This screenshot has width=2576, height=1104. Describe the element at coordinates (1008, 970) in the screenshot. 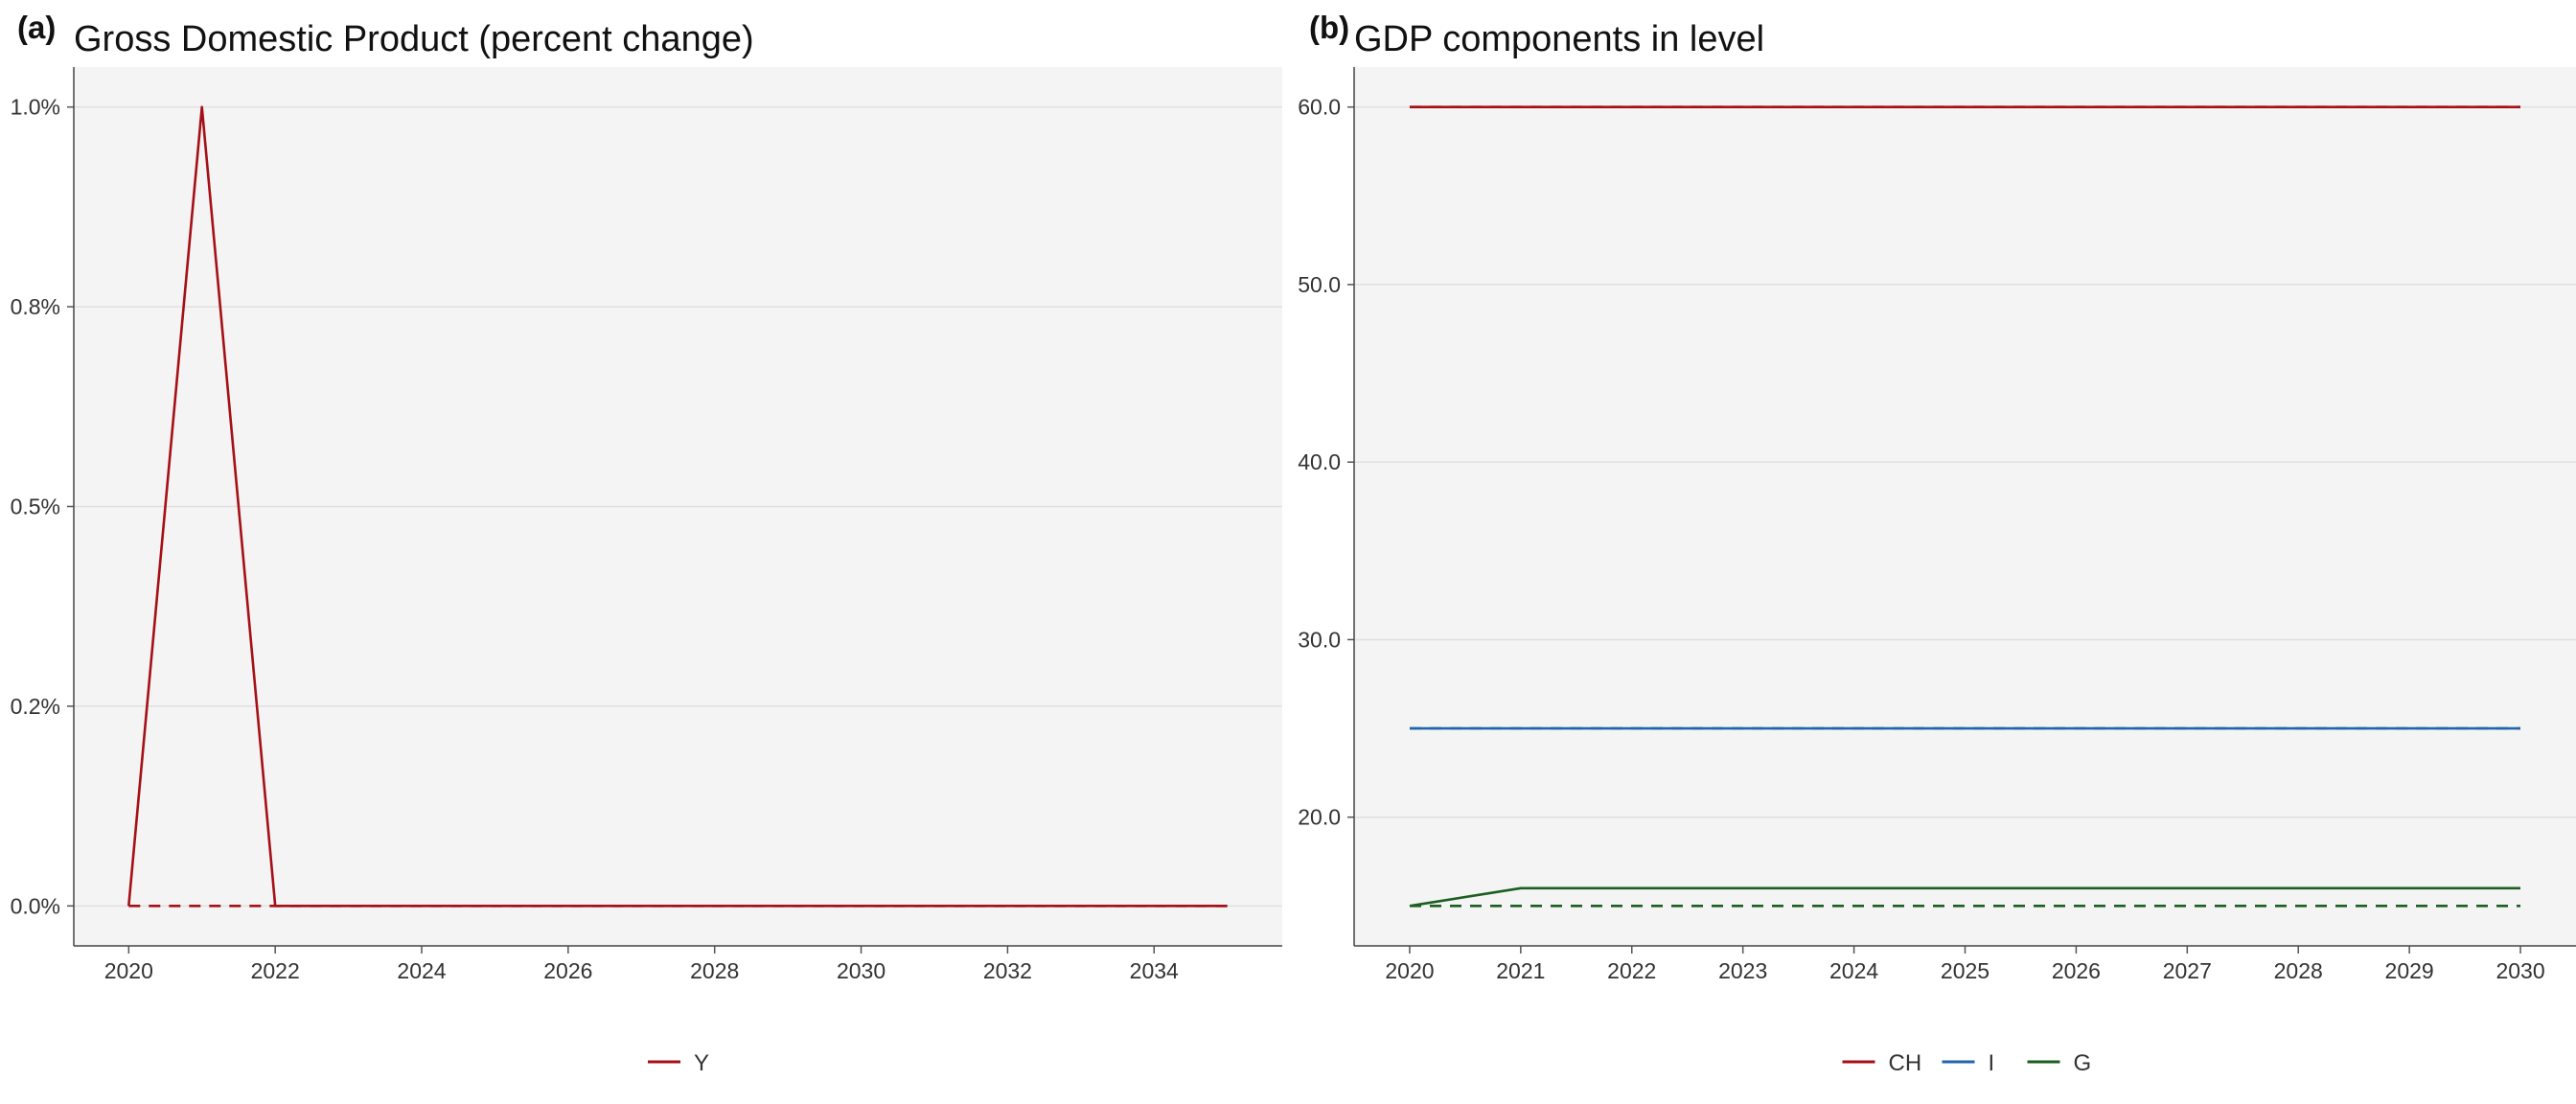

I see `x-tick-label: 2032` at that location.